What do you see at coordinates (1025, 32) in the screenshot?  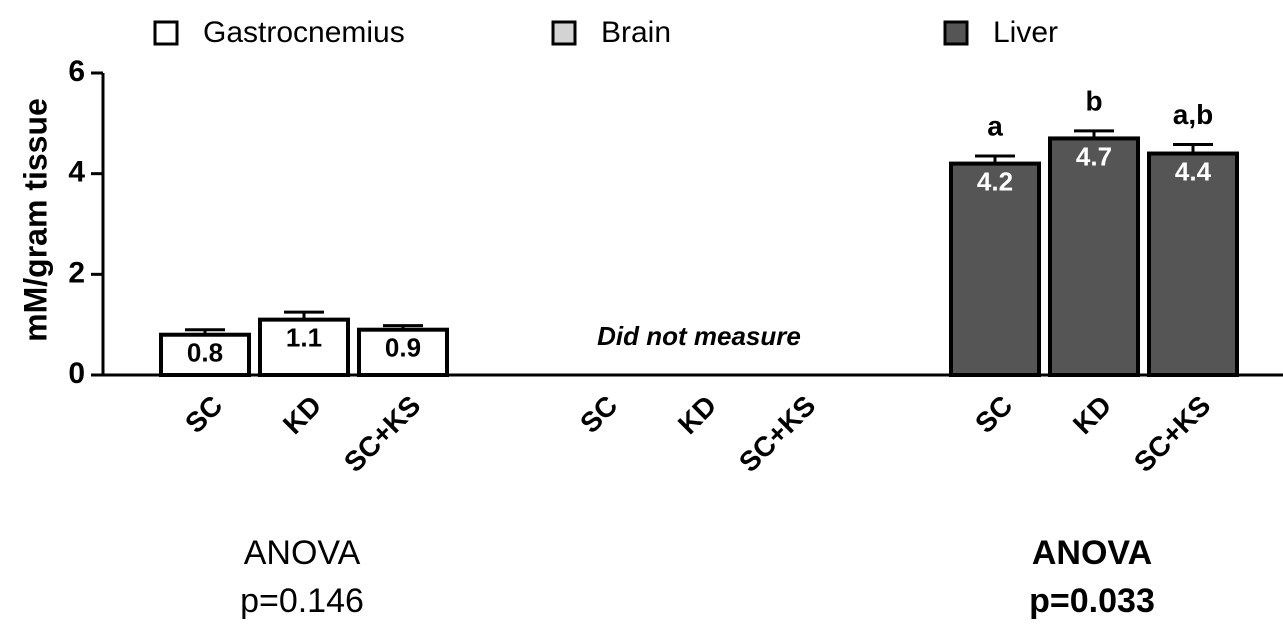 I see `legend-label: Liver` at bounding box center [1025, 32].